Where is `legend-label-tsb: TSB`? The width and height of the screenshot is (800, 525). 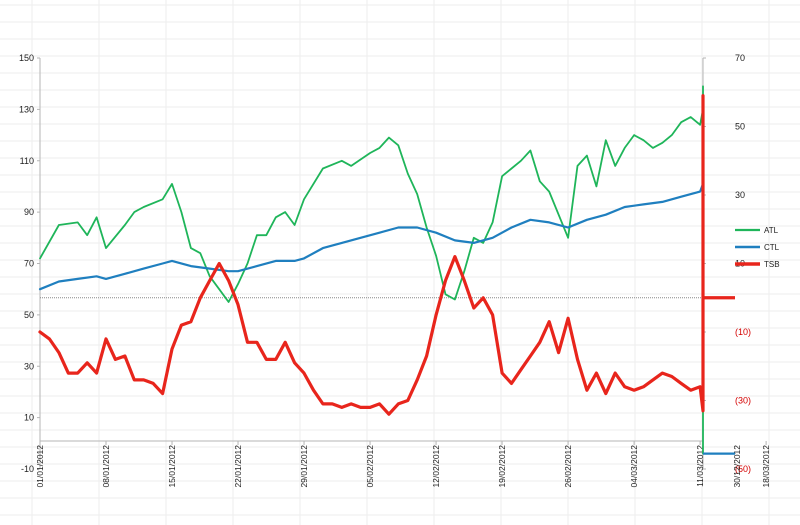 legend-label-tsb: TSB is located at coordinates (772, 264).